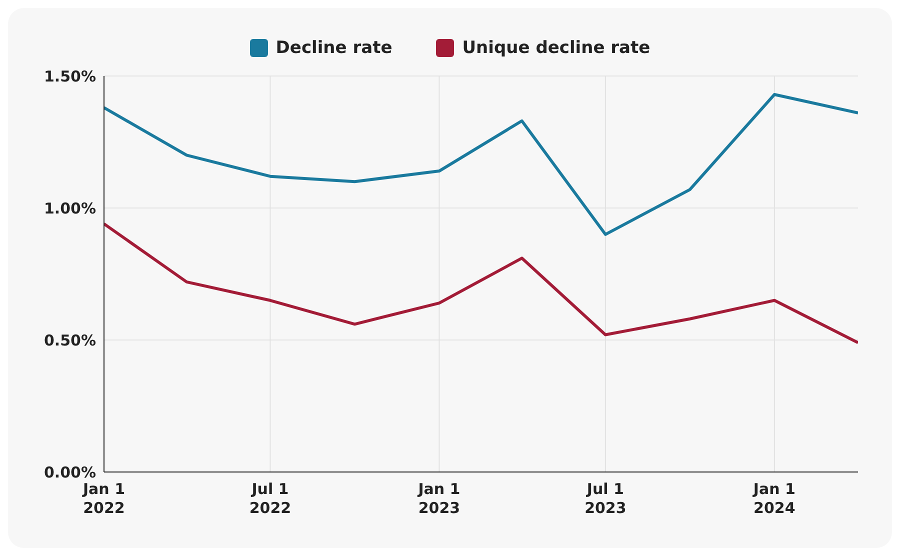 The height and width of the screenshot is (556, 900). What do you see at coordinates (270, 498) in the screenshot?
I see `x-tick-label: Jul 1 2022` at bounding box center [270, 498].